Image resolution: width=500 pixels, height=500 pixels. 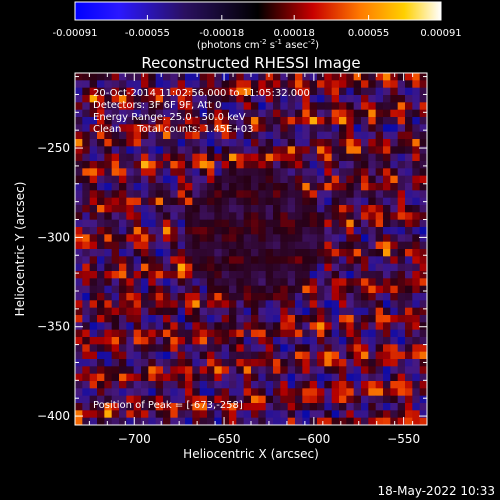 What do you see at coordinates (169, 117) in the screenshot?
I see `annotation-energy-range: Energy Range: 25.0 - 50.0 keV` at bounding box center [169, 117].